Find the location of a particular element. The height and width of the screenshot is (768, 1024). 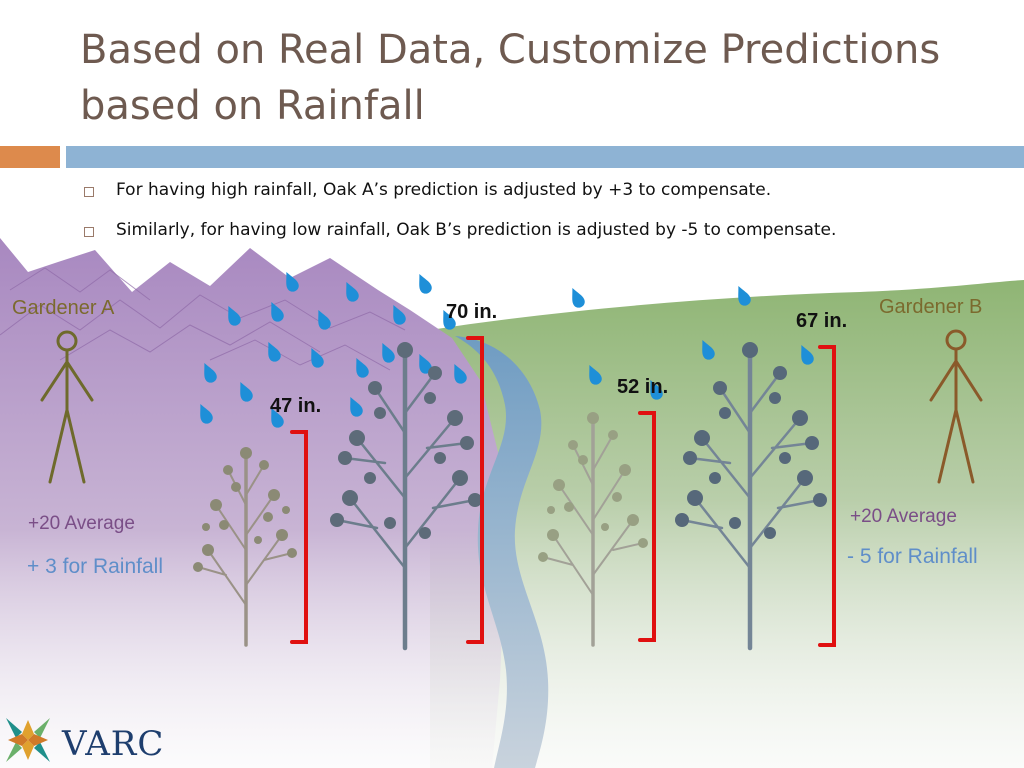

measurement-small-tree-a: 47 in. is located at coordinates (296, 406).